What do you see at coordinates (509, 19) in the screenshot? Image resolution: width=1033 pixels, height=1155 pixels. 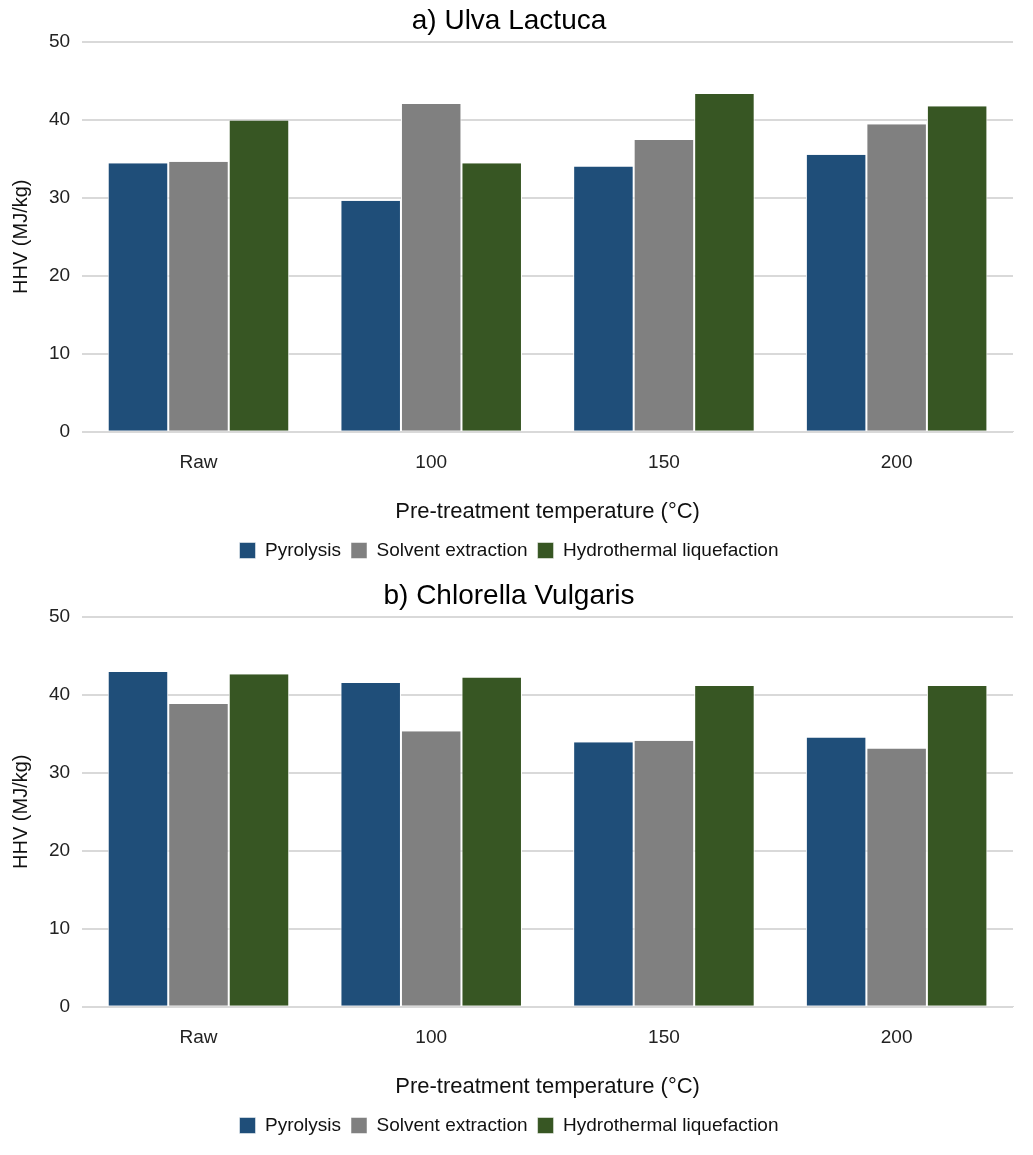 I see `chart-title: a) Ulva Lactuca` at bounding box center [509, 19].